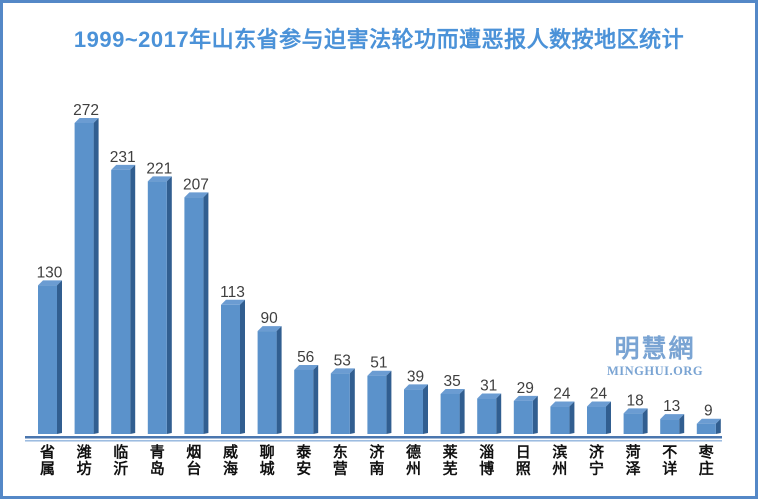 The width and height of the screenshot is (758, 499). I want to click on bar-group: 90 聊城, so click(269, 394).